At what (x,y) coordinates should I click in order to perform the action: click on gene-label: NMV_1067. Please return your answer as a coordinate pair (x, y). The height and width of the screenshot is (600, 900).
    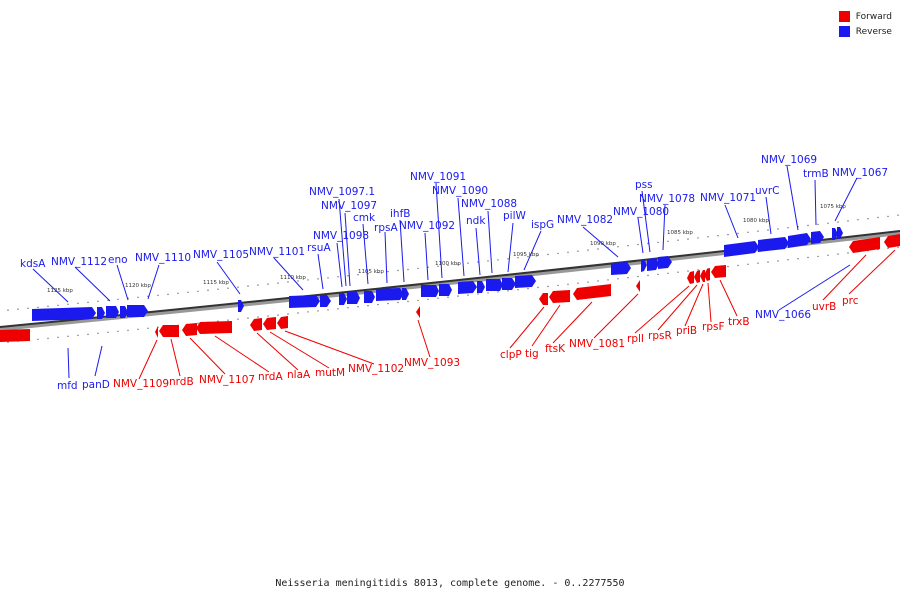
    Looking at the image, I should click on (860, 173).